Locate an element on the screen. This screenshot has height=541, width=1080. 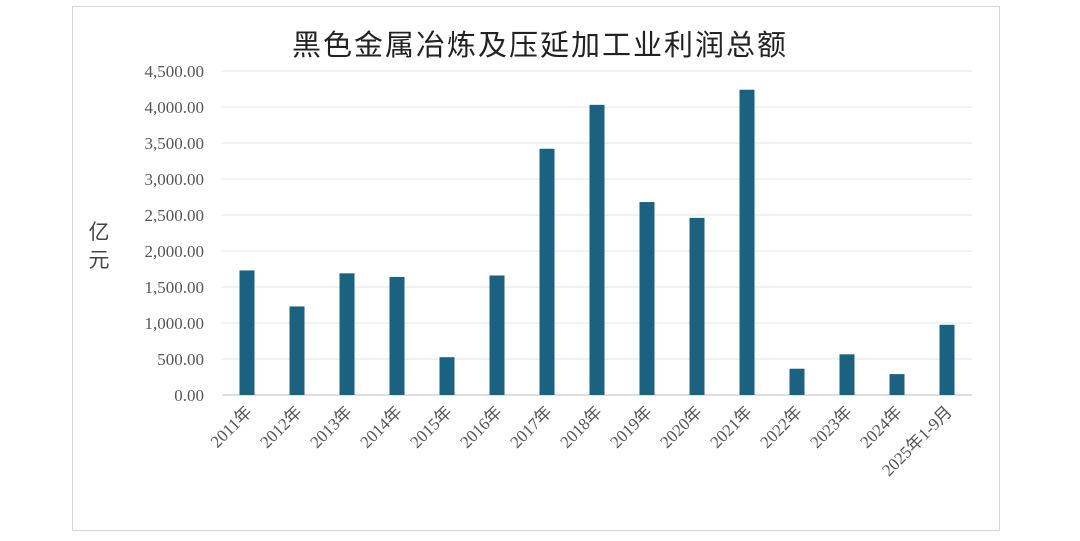
x-tick-label: 2013年 is located at coordinates (330, 426).